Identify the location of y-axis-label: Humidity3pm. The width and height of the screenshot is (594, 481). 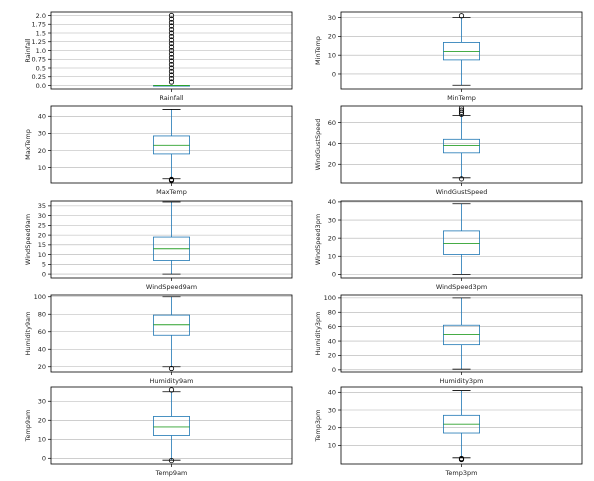
(318, 333).